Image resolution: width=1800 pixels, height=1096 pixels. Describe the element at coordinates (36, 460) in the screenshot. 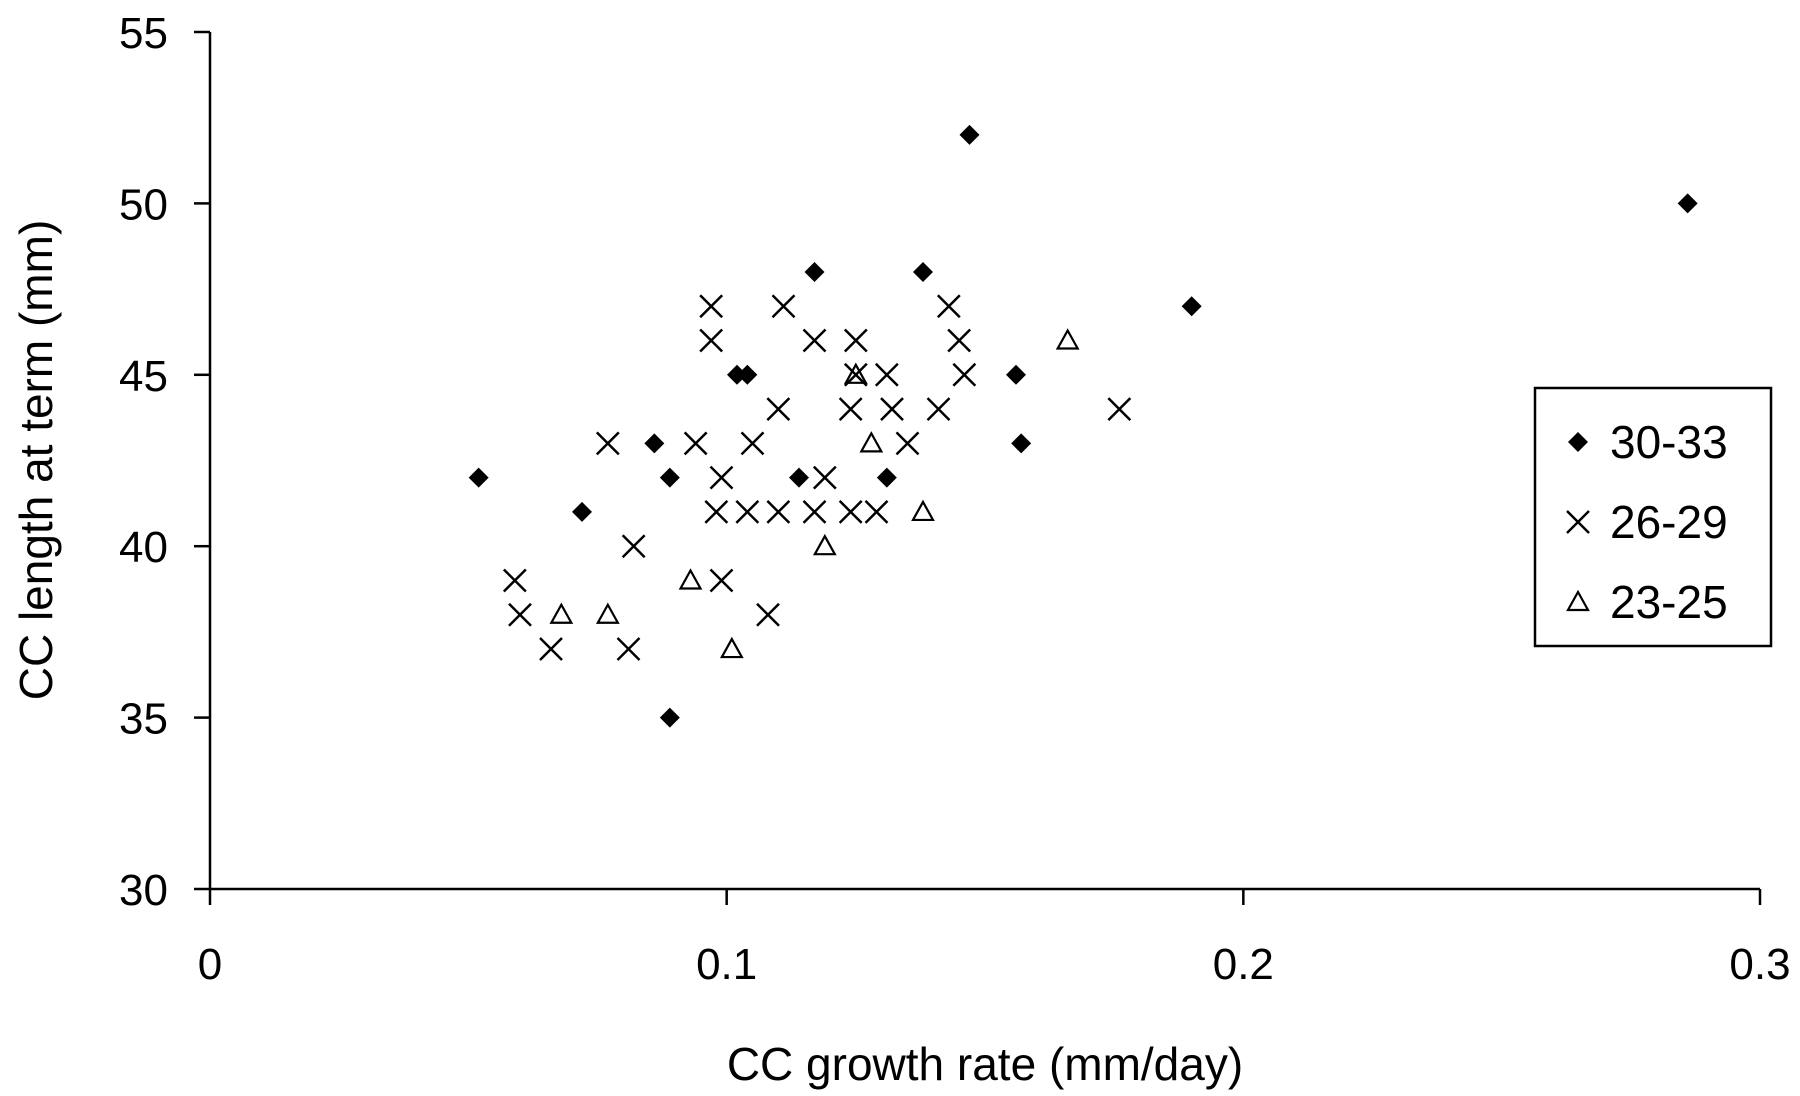

I see `y-axis-title: CC length at term (mm)` at that location.